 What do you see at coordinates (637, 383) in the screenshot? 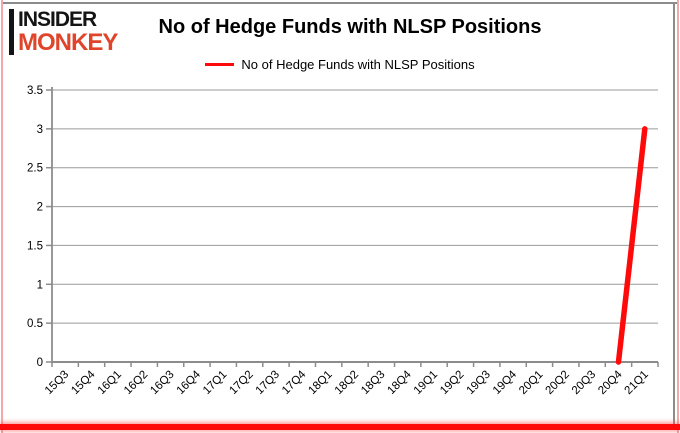
I see `svg-text: 21Q1` at bounding box center [637, 383].